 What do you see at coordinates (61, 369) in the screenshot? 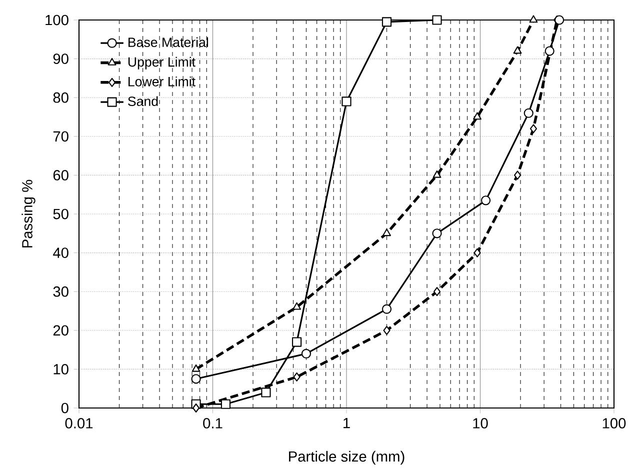
I see `y-tick-label: 10` at bounding box center [61, 369].